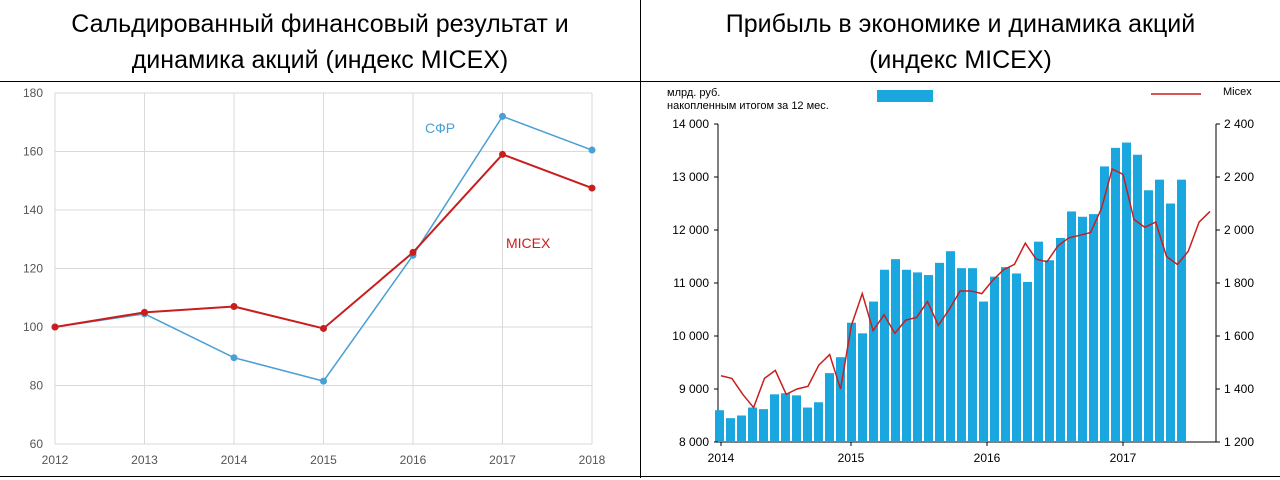 The height and width of the screenshot is (480, 1280). I want to click on right-header-line2: (индекс MICEX), so click(960, 60).